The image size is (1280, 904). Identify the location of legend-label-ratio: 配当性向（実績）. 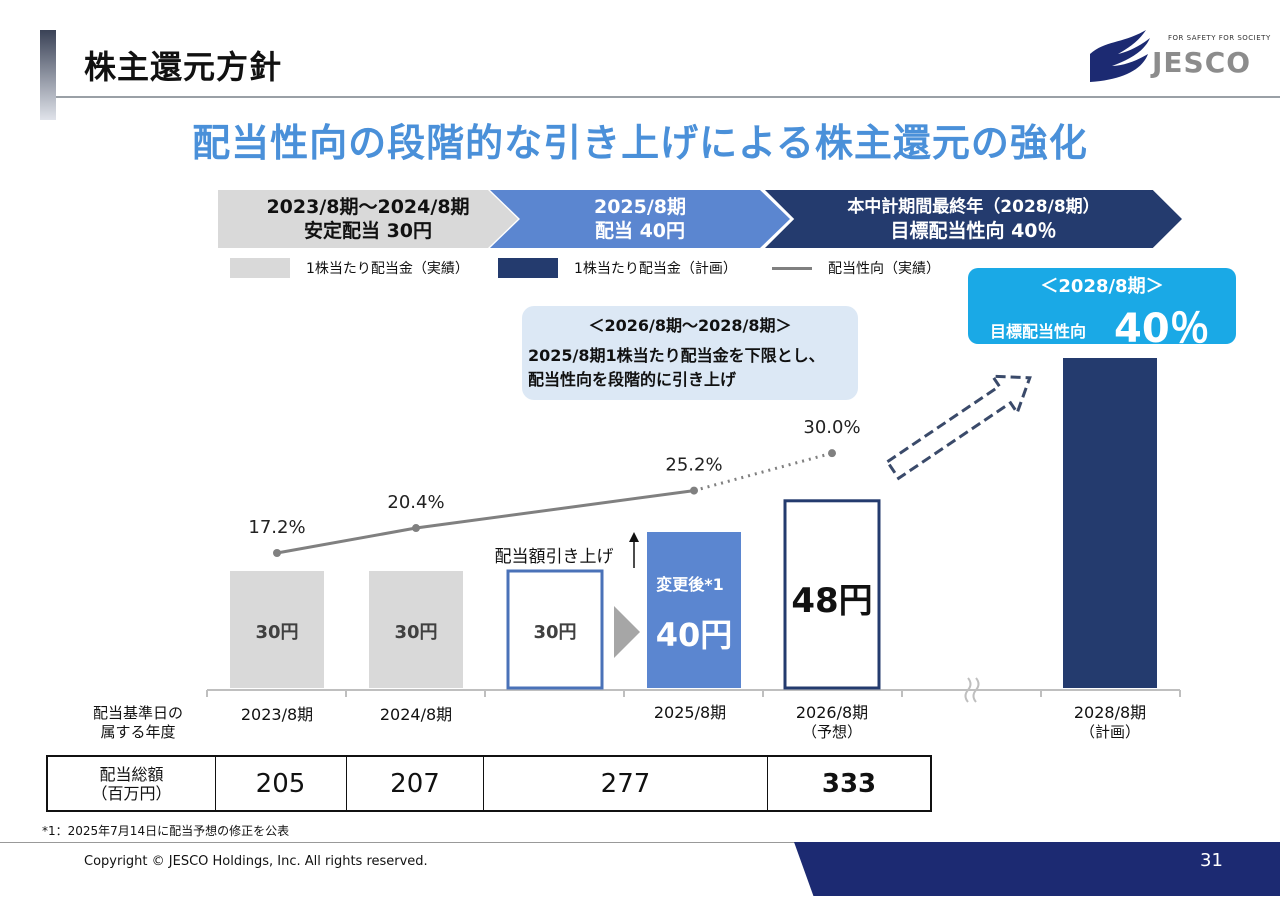
(884, 269).